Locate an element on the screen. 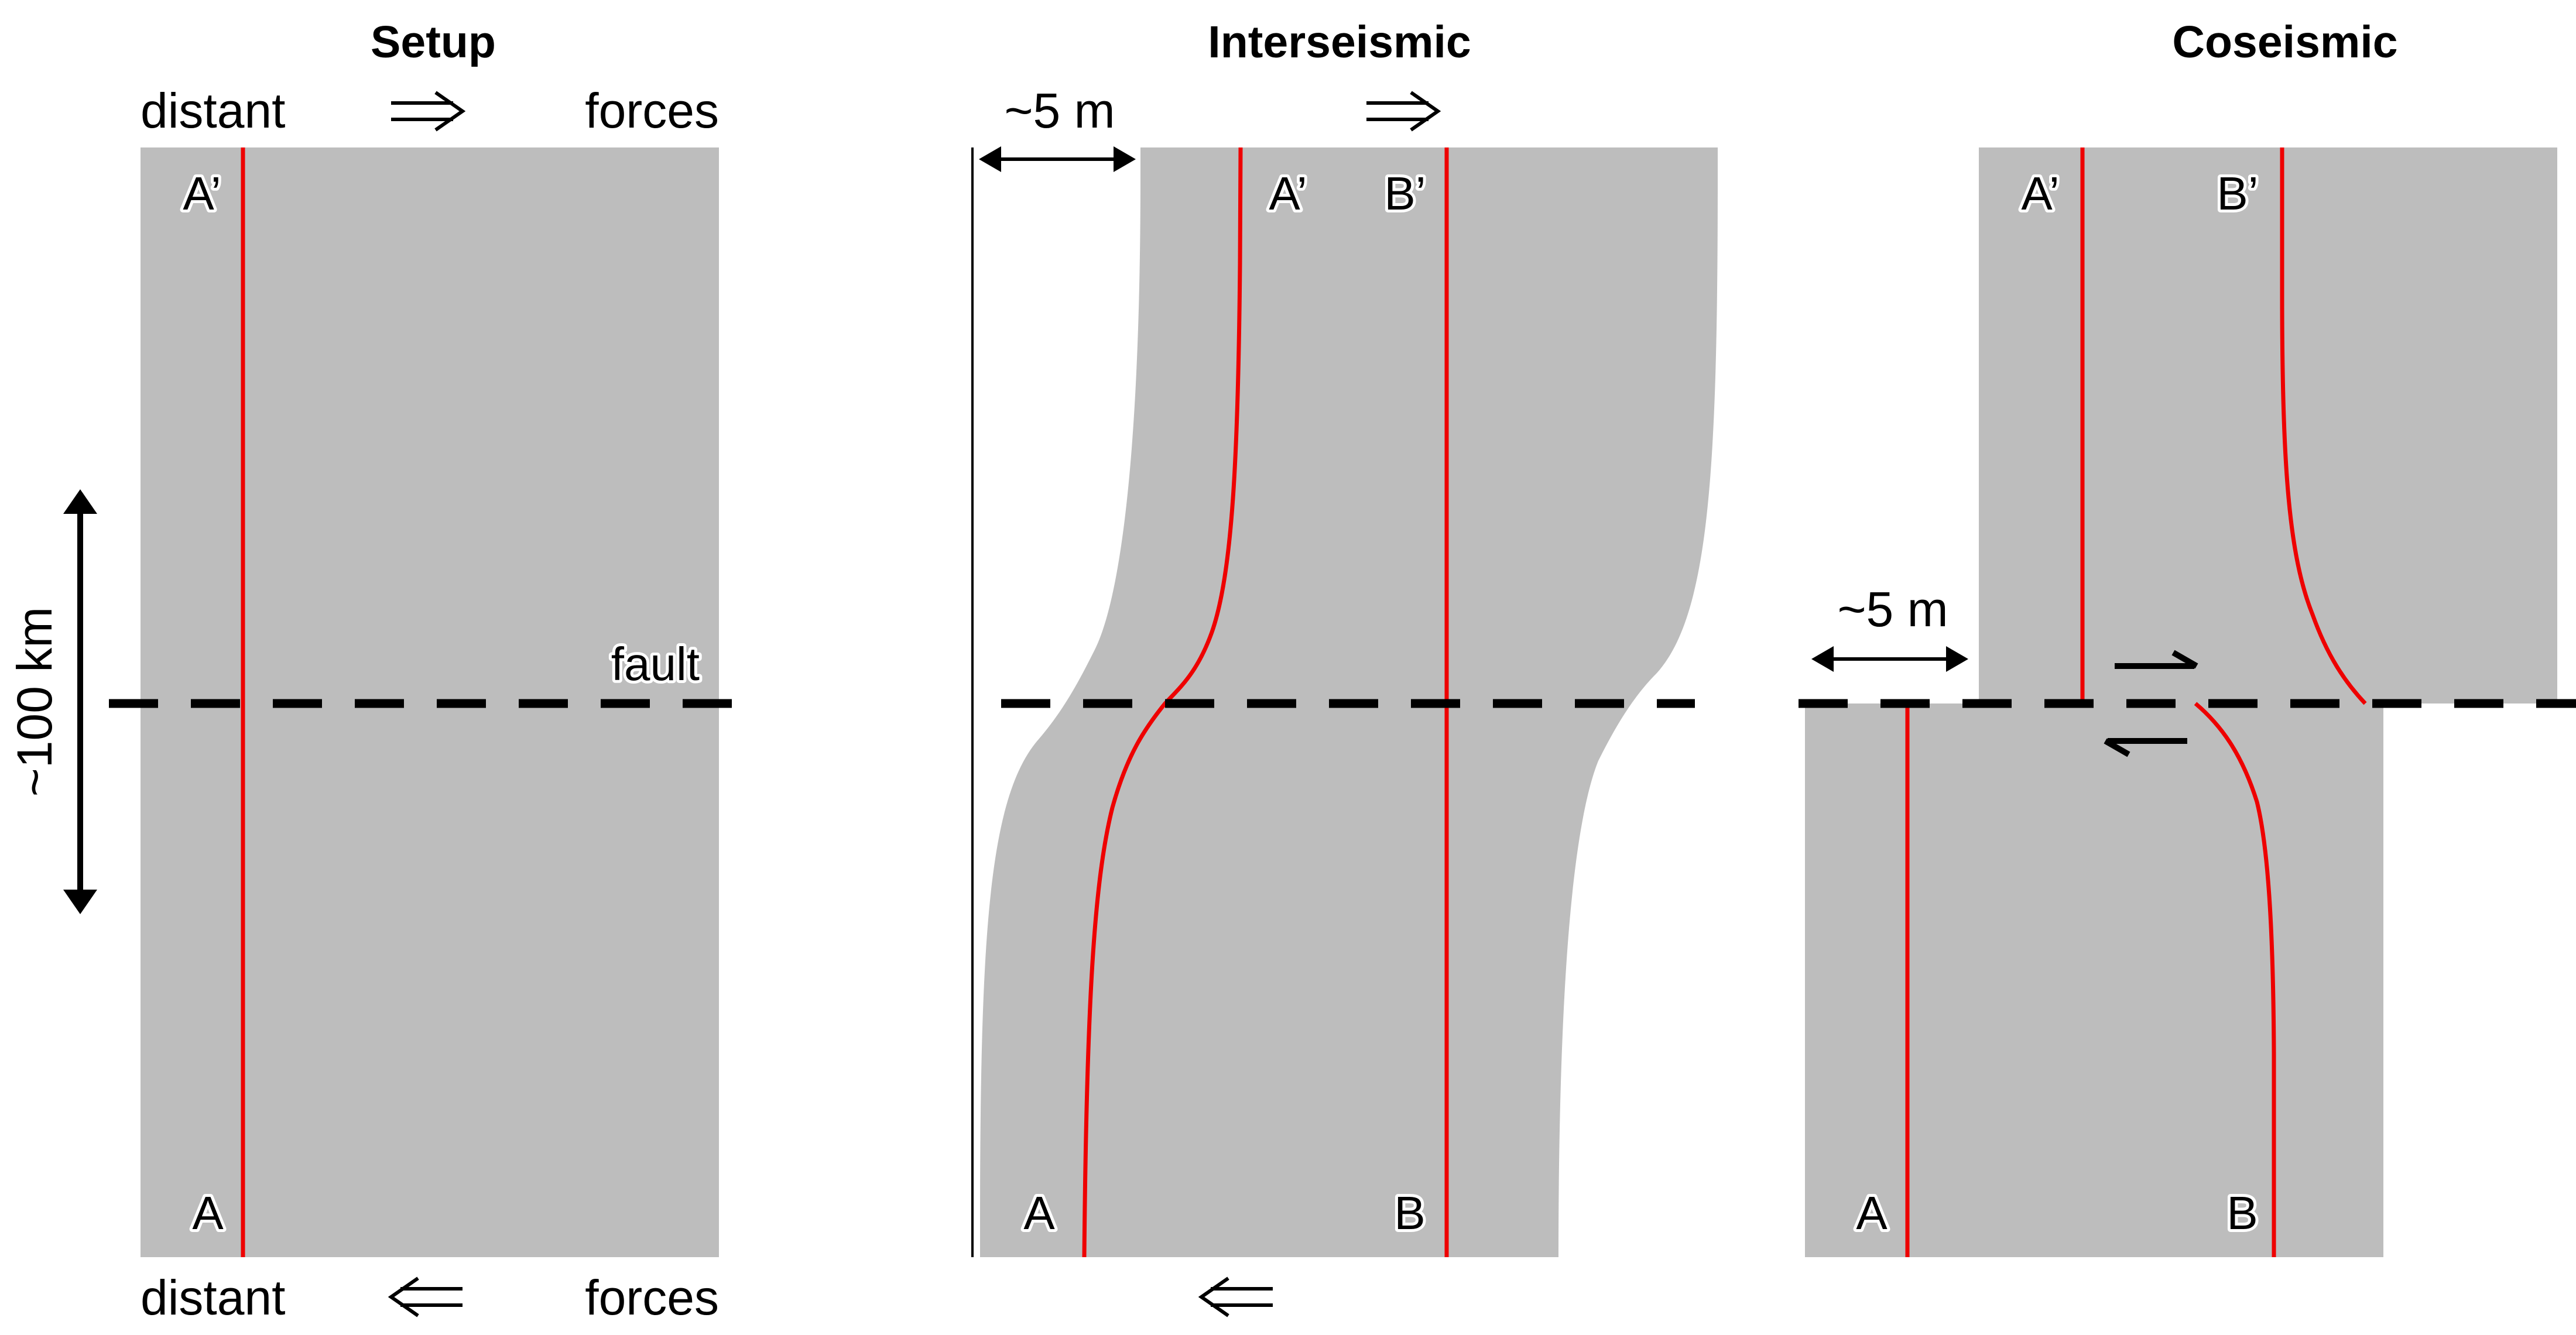 This screenshot has height=1335, width=2576. coseismic-title: Coseismic is located at coordinates (2284, 42).